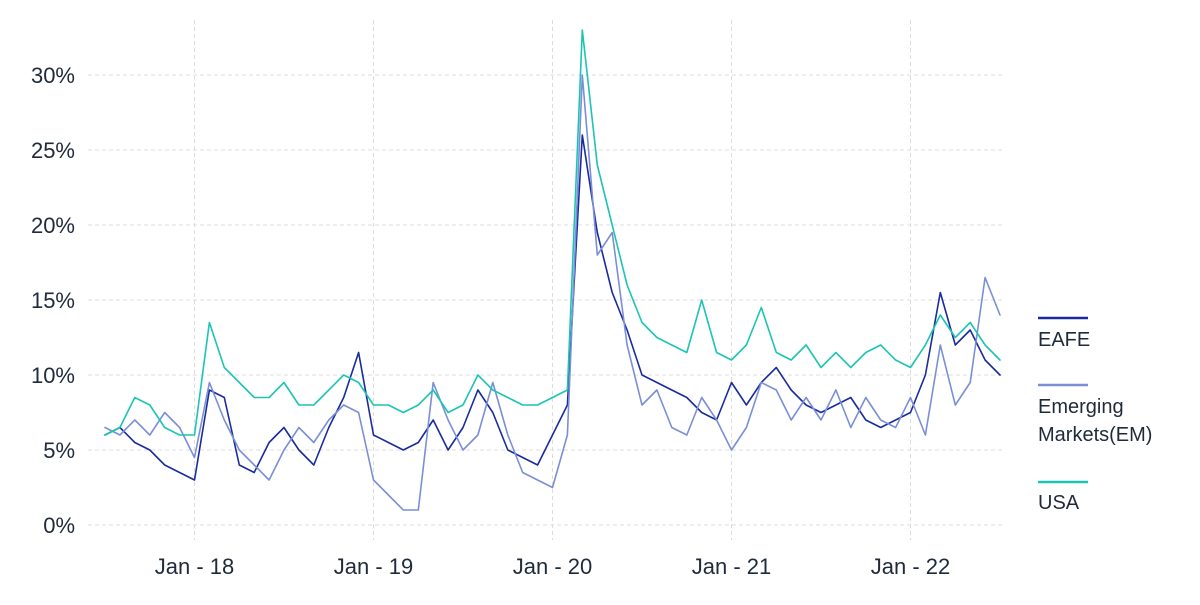 This screenshot has height=605, width=1200. What do you see at coordinates (53, 75) in the screenshot?
I see `y-tick-label: 30%` at bounding box center [53, 75].